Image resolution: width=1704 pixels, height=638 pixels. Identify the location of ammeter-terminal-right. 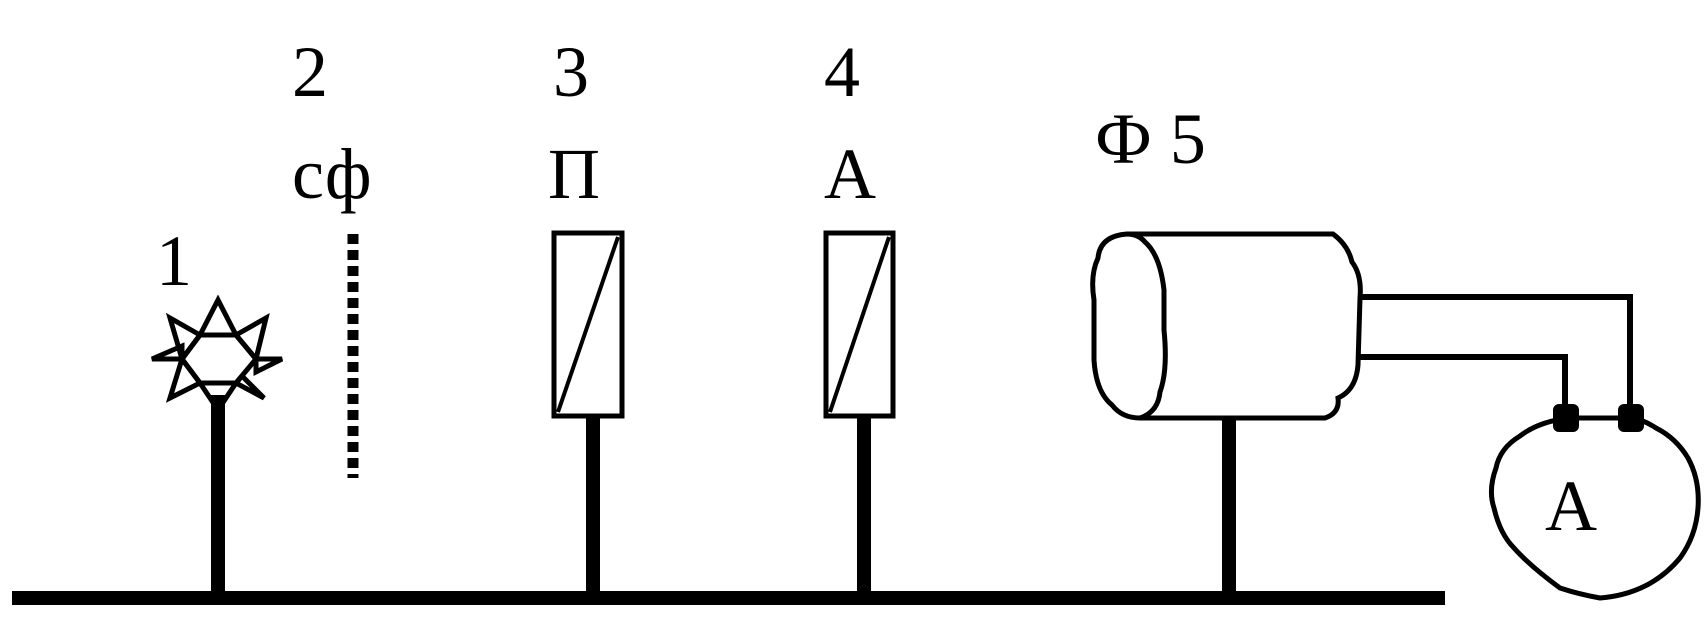
(1631, 418).